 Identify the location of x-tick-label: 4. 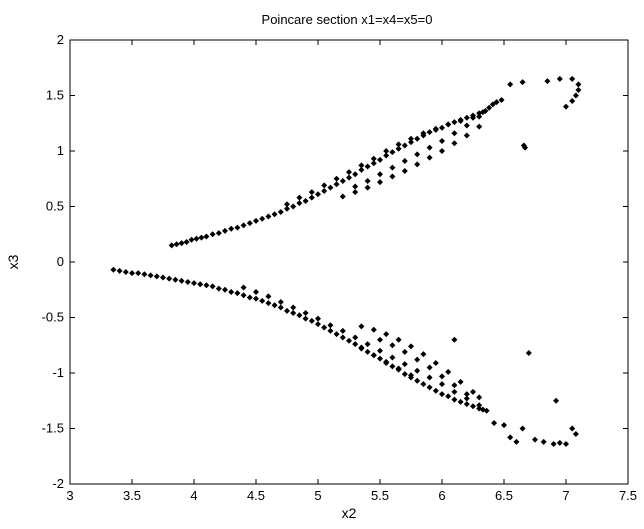
(193, 495).